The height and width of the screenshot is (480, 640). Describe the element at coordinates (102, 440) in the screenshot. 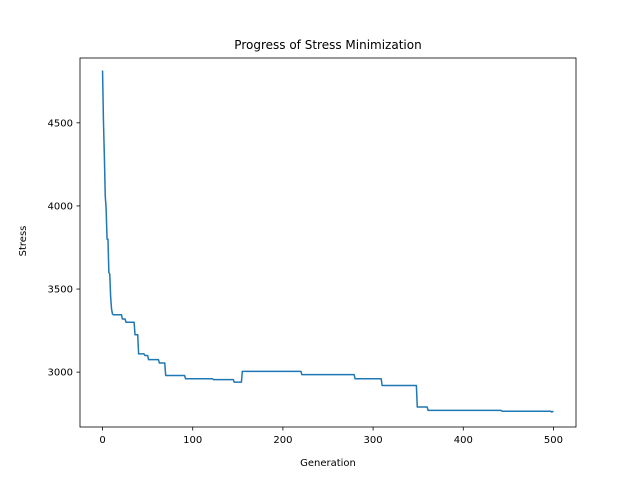

I see `x-tick-label: 0` at that location.